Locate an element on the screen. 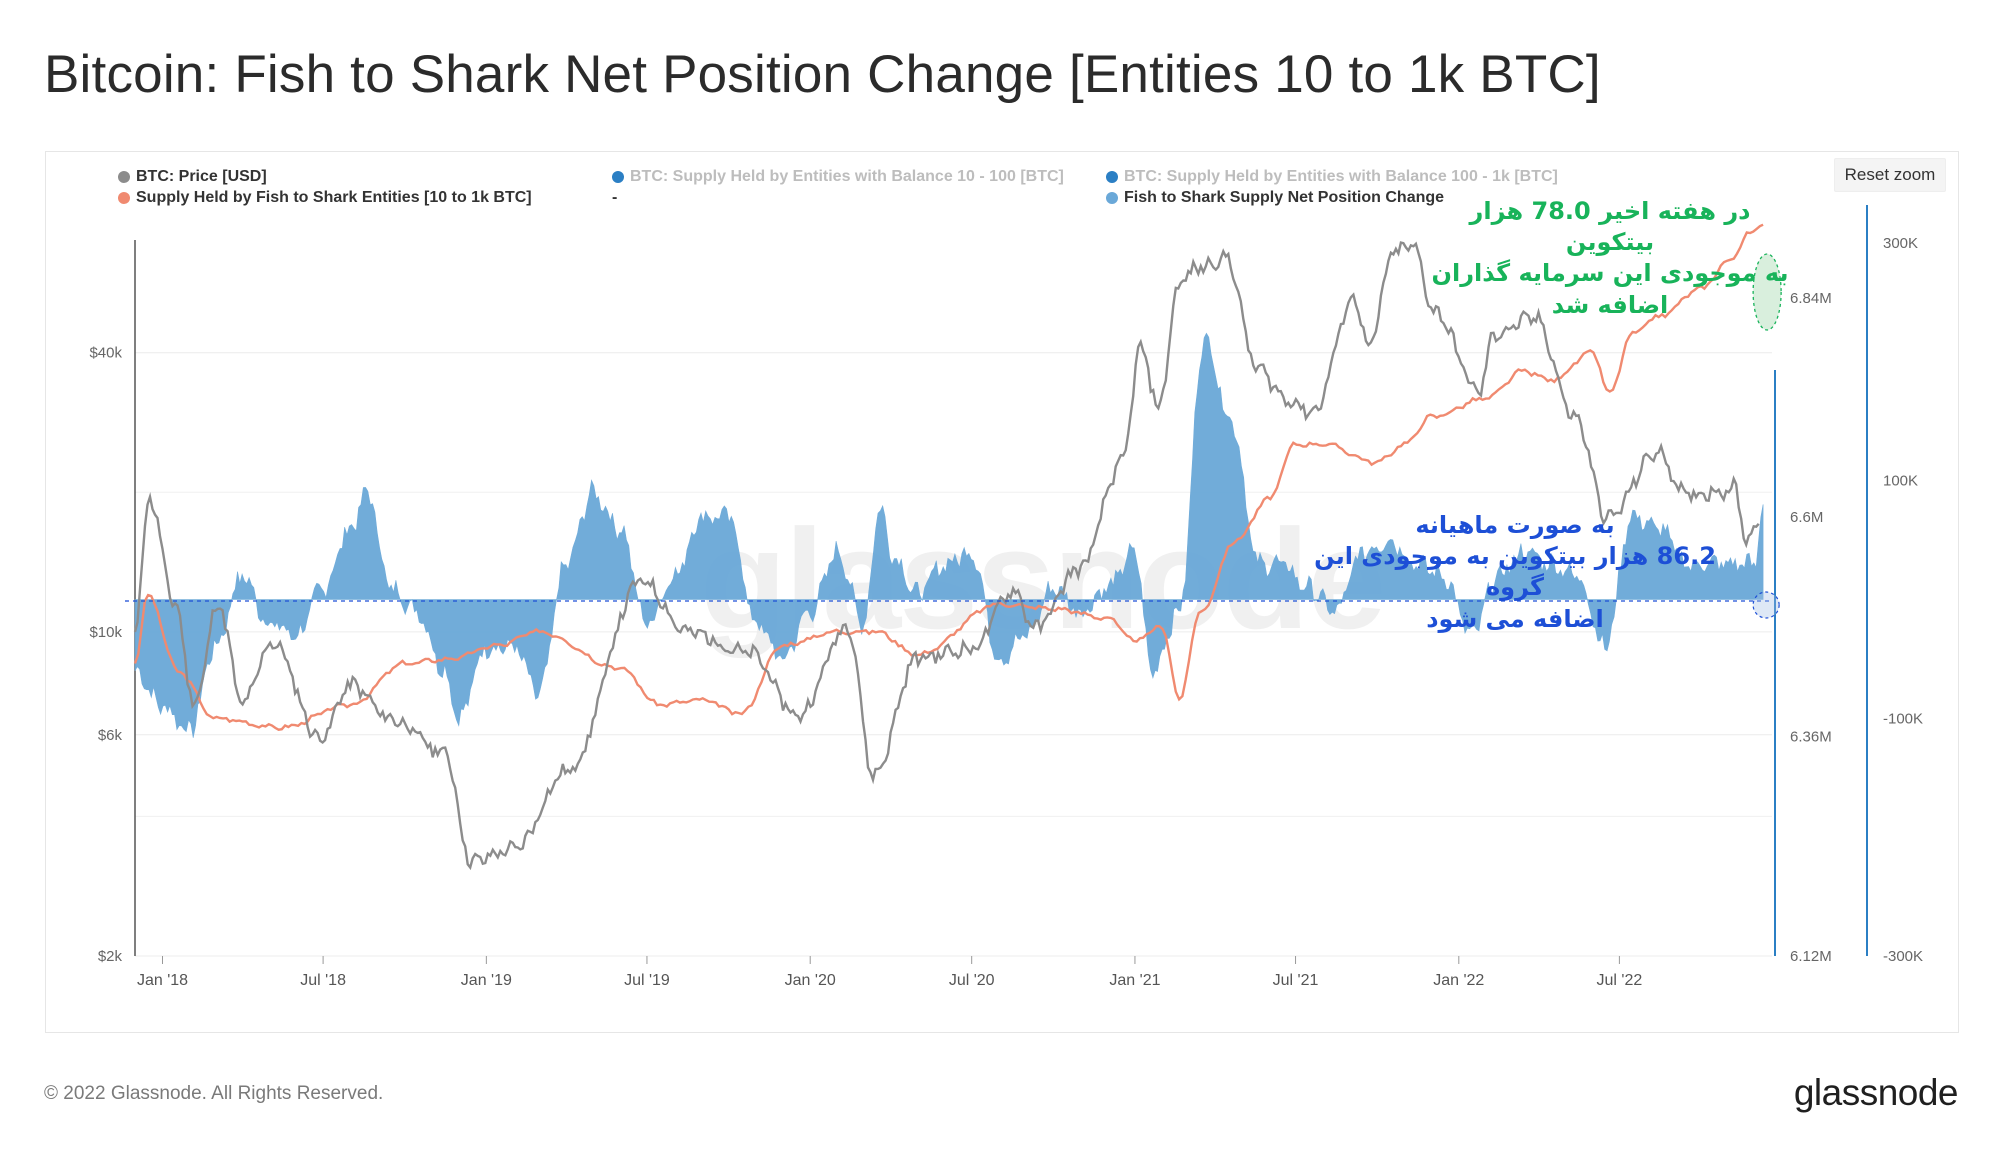 This screenshot has width=2000, height=1152. x-axis-tick-label: Jul '22 is located at coordinates (1620, 980).